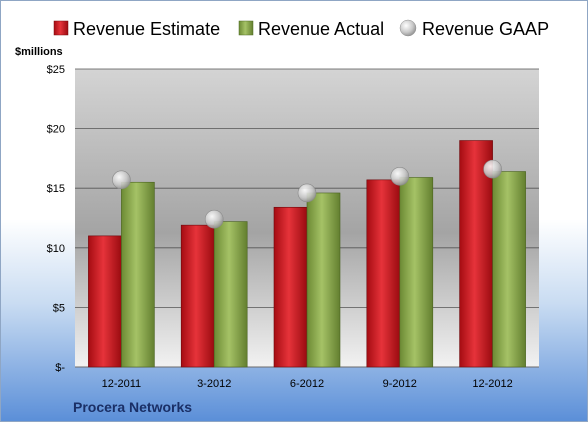  I want to click on x-tick-label: 9-2012, so click(400, 384).